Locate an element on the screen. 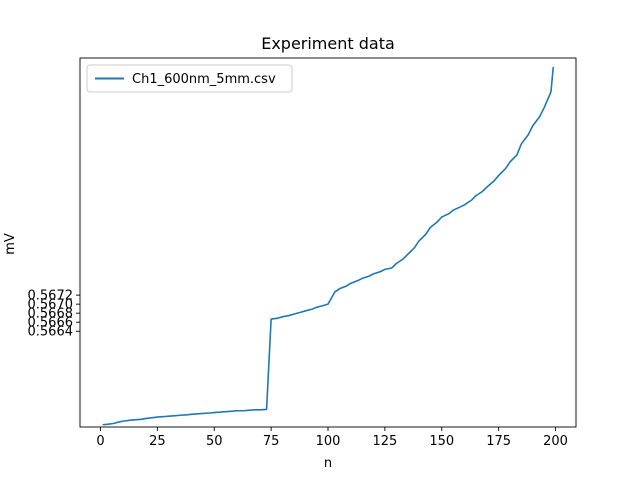  y-tick-label: 0.5672 is located at coordinates (51, 296).